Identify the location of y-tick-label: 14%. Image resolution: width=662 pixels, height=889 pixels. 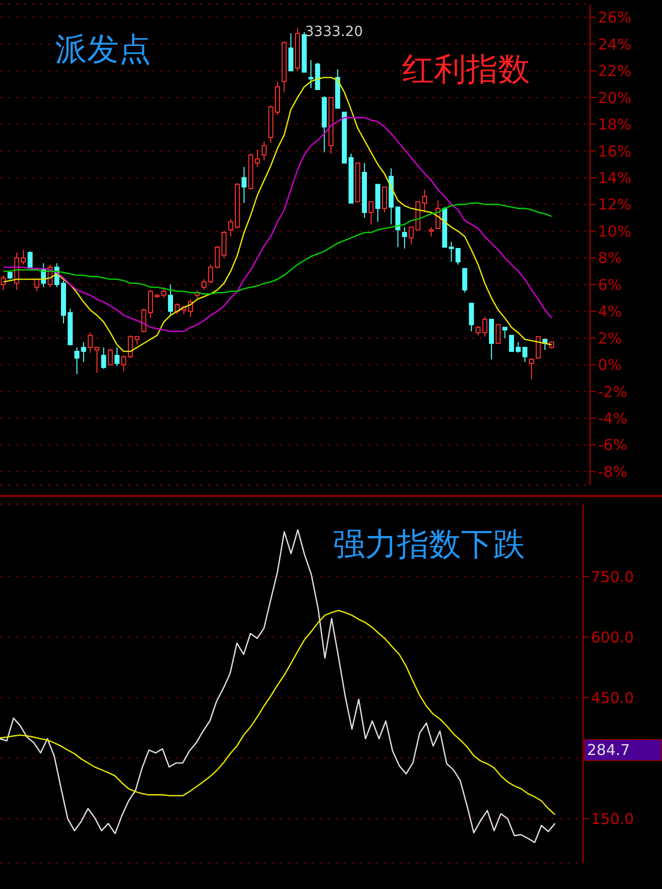
(615, 178).